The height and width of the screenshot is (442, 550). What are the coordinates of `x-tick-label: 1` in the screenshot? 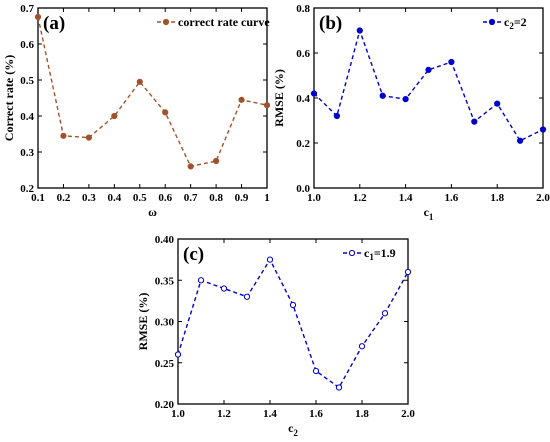 It's located at (267, 198).